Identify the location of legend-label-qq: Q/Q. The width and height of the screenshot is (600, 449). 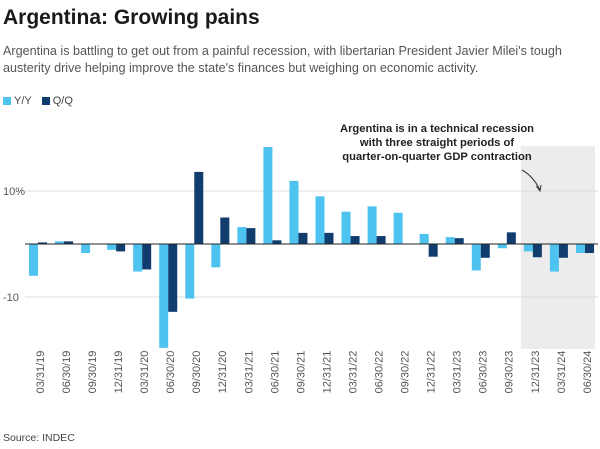
(62, 101).